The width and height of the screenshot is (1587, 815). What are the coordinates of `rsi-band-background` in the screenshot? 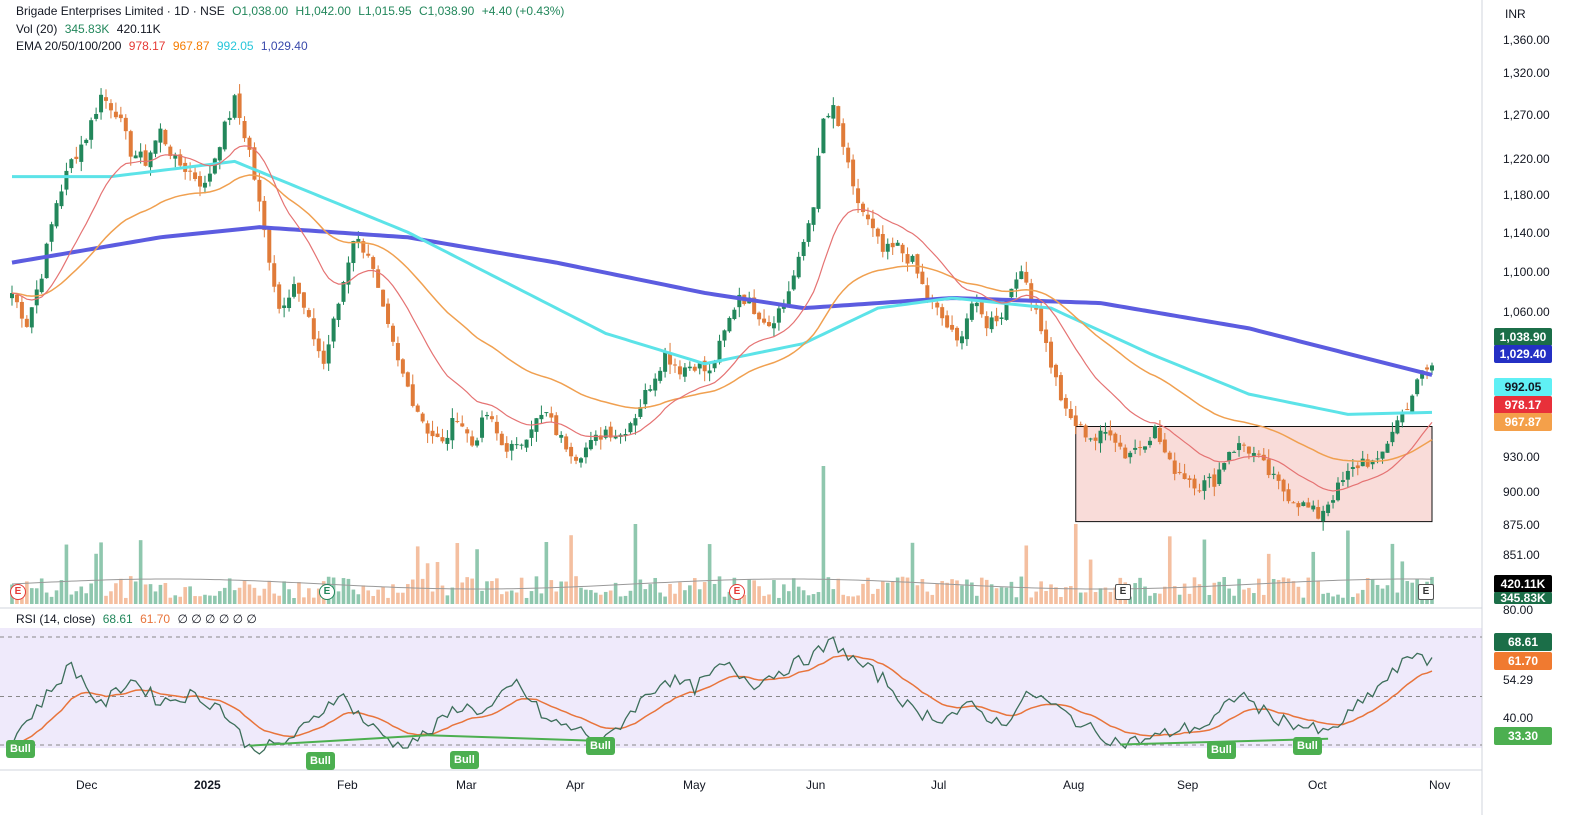 It's located at (741, 688).